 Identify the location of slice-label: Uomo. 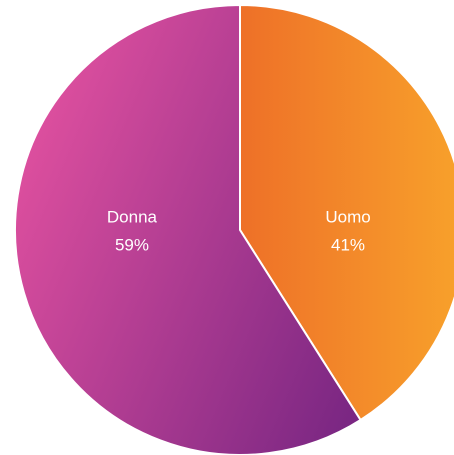
(347, 216).